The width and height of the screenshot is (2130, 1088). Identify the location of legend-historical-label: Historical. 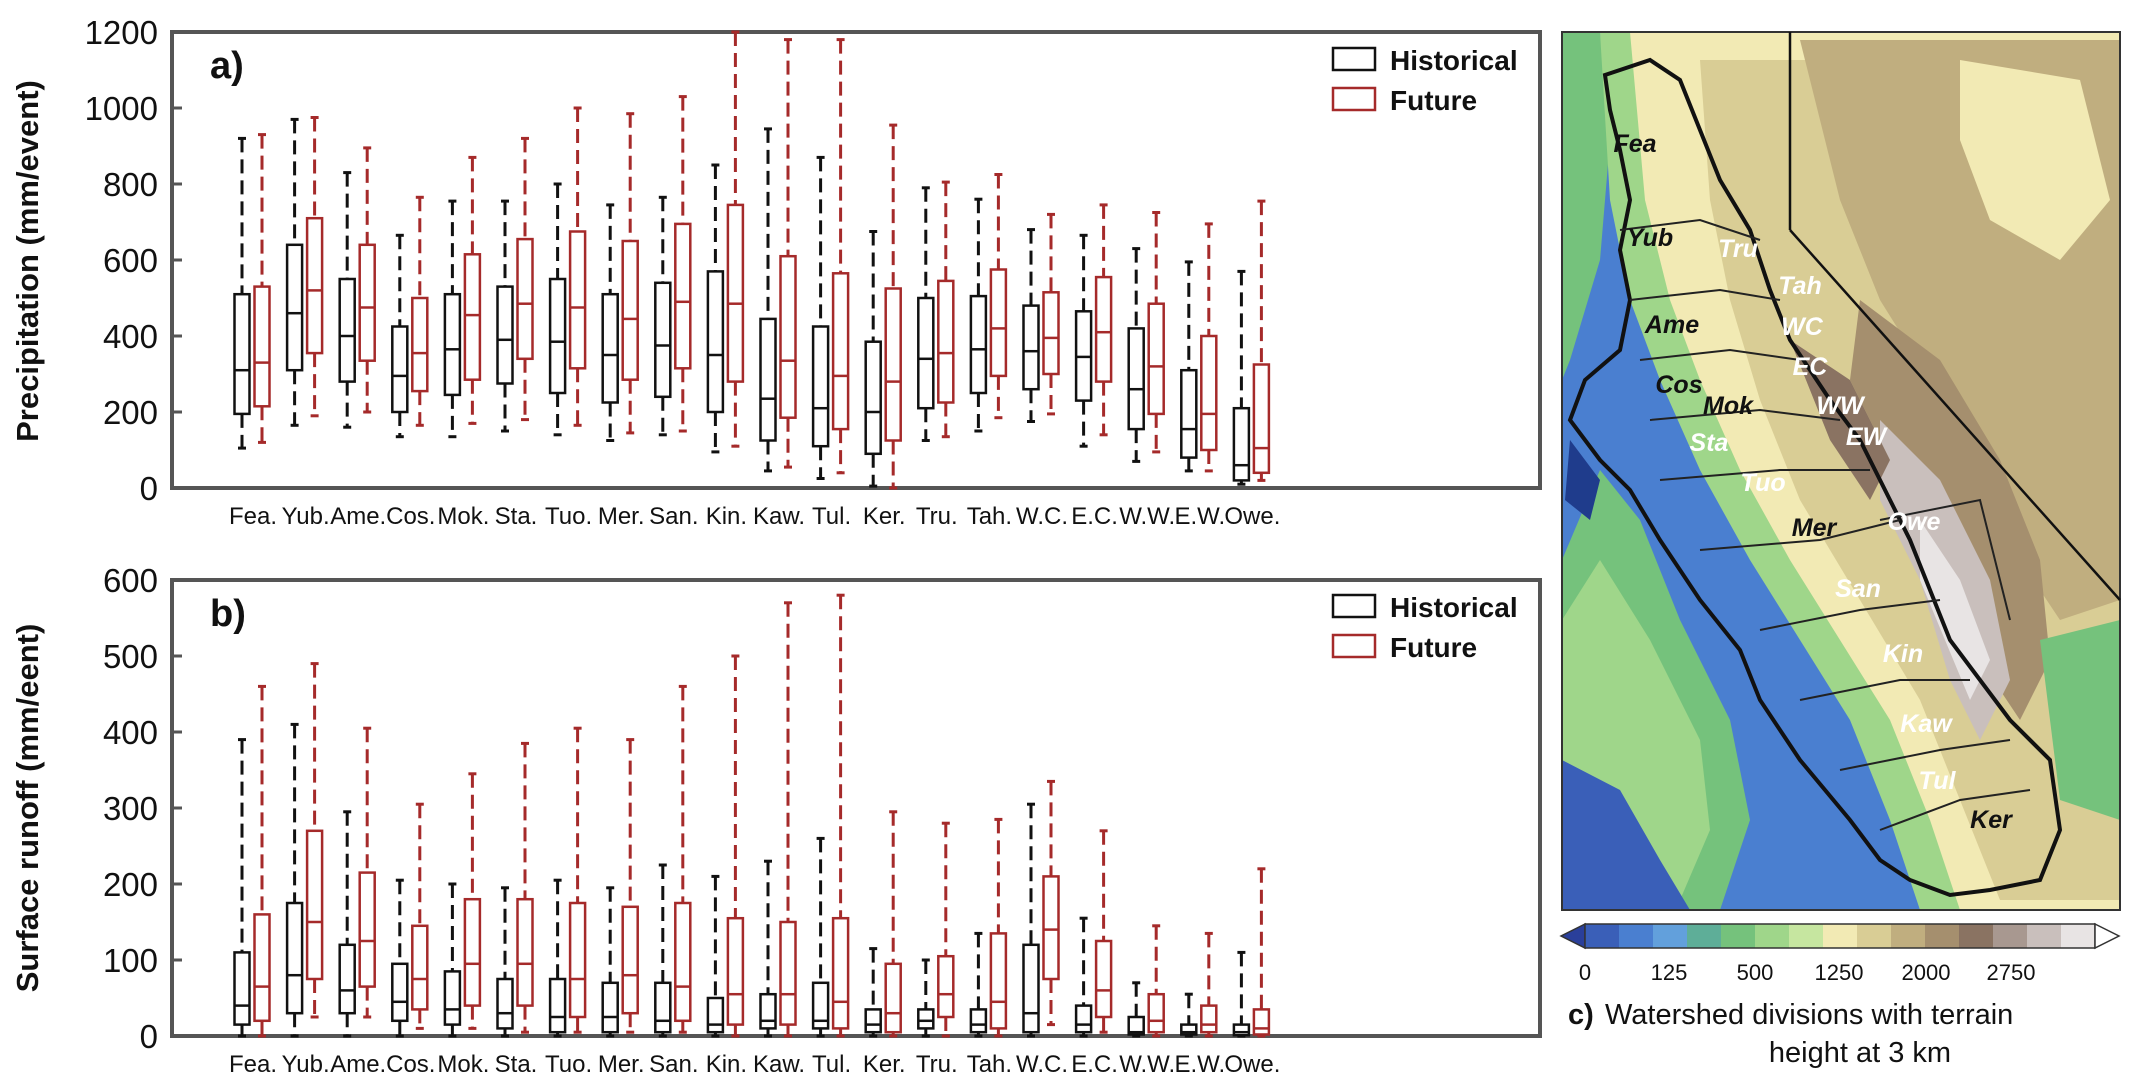
(1454, 607).